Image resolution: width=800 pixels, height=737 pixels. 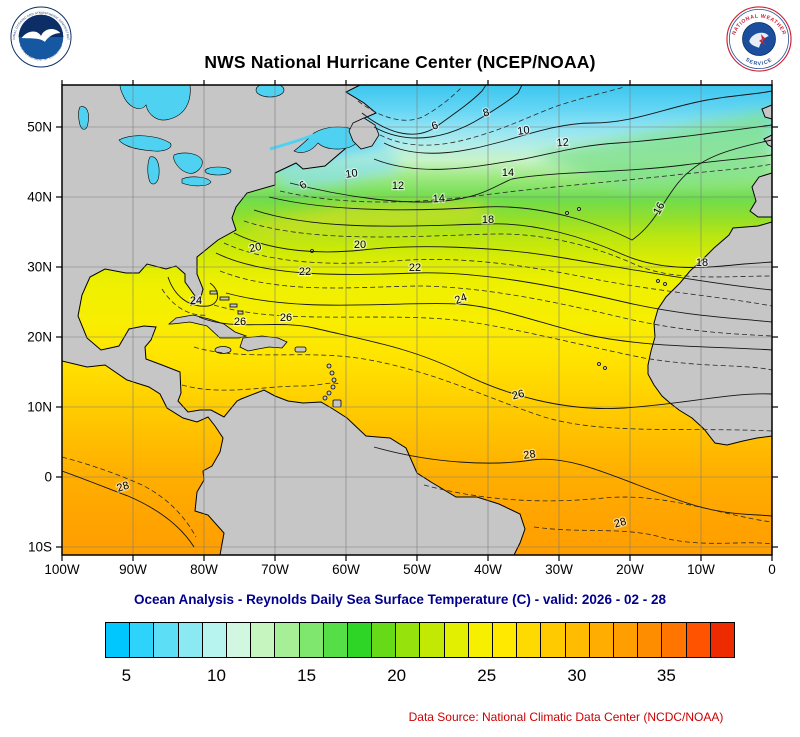 I want to click on svg-text: 30N, so click(x=39, y=267).